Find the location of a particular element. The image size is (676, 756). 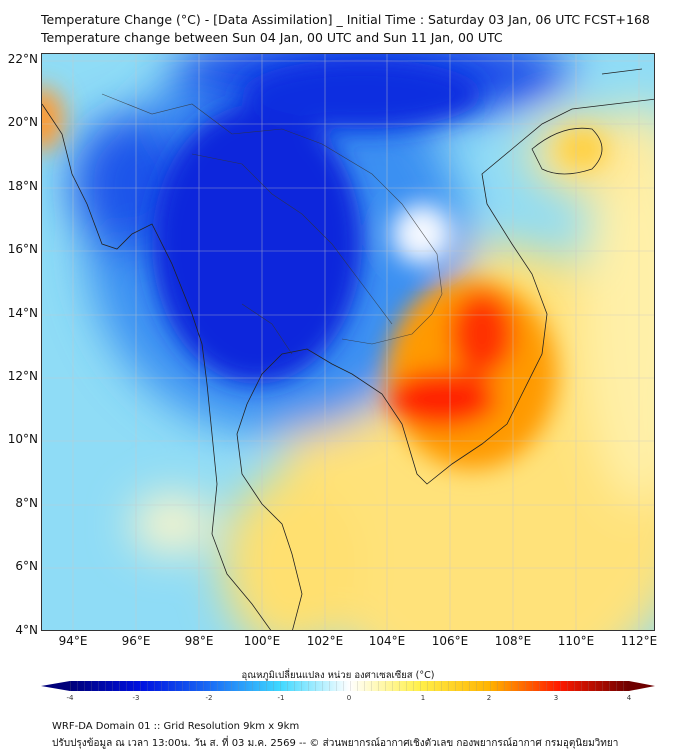

colorbar-tick: -1 is located at coordinates (281, 698).